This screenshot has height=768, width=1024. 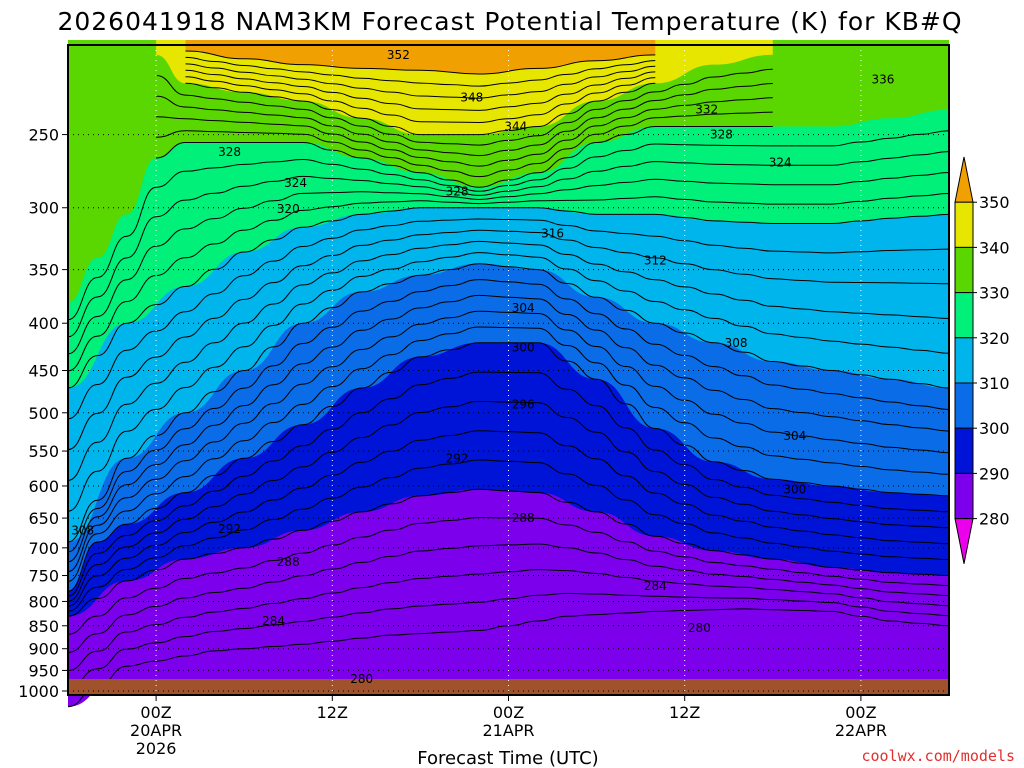 I want to click on contour-label-324-8: 324, so click(x=780, y=162).